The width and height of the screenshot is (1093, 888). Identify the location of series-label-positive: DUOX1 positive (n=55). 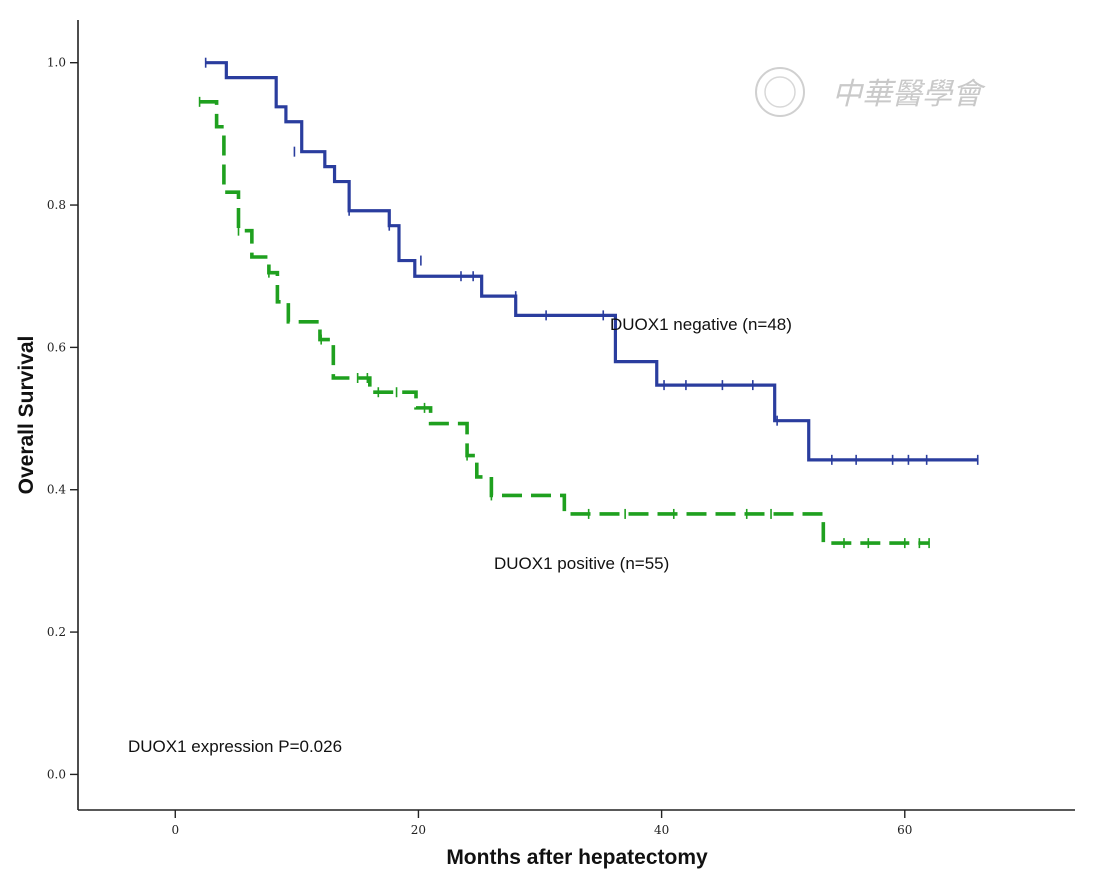
(581, 563).